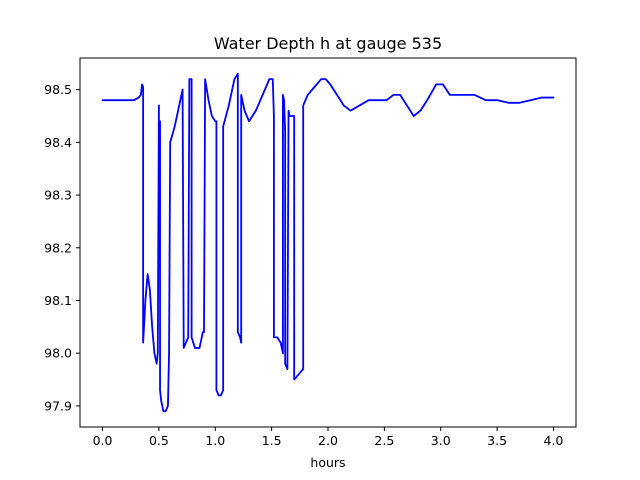 This screenshot has width=640, height=480. What do you see at coordinates (441, 440) in the screenshot?
I see `x-tick-label: 3.0` at bounding box center [441, 440].